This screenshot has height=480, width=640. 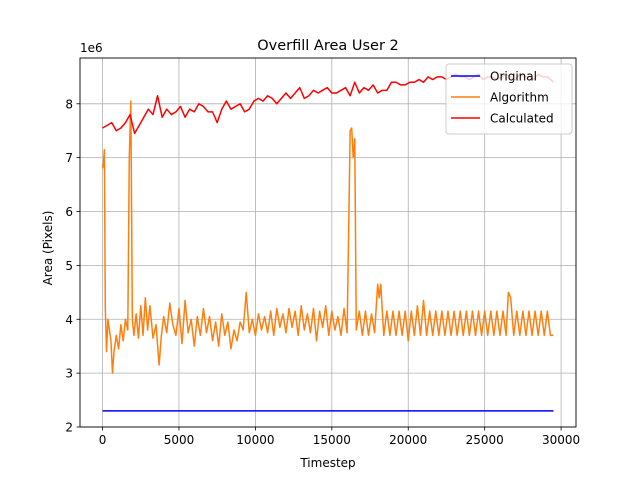 I want to click on y-tick-label: 6, so click(x=69, y=212).